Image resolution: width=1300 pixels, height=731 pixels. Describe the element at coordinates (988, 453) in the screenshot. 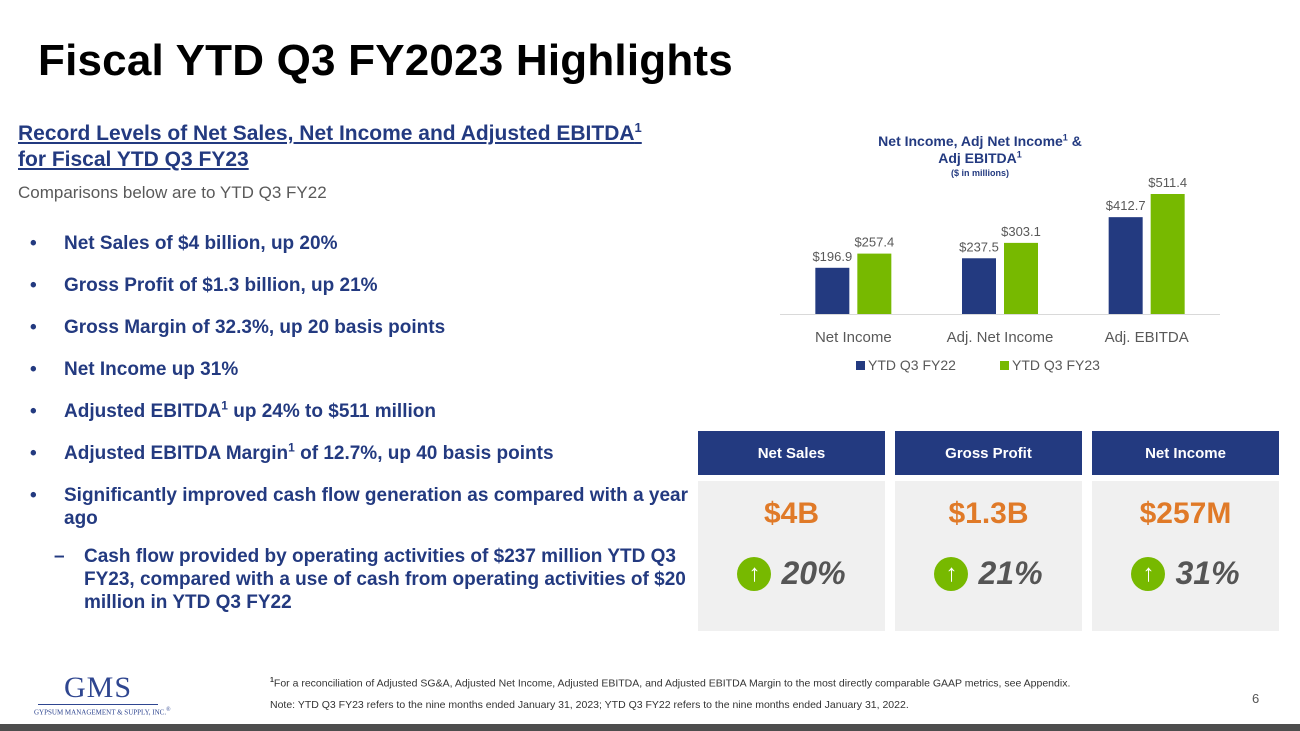

I see `card-header-gross-profit: Gross Profit` at that location.